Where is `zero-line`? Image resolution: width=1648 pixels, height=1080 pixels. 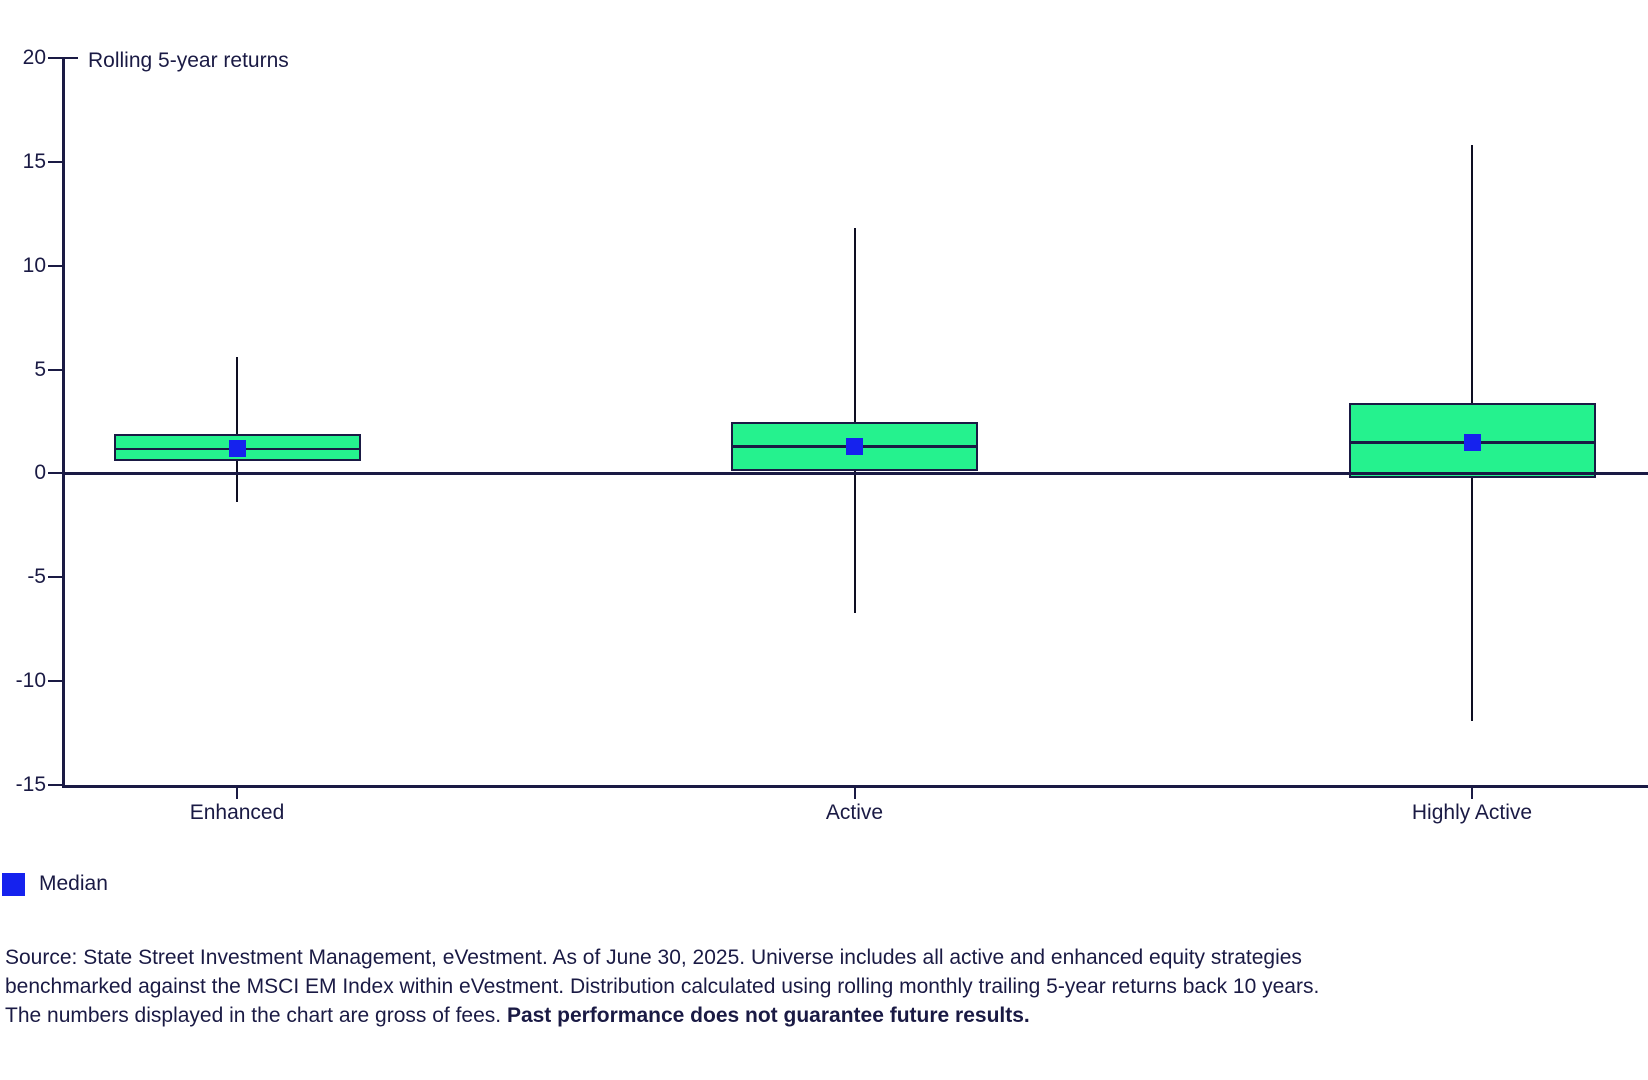 zero-line is located at coordinates (855, 474).